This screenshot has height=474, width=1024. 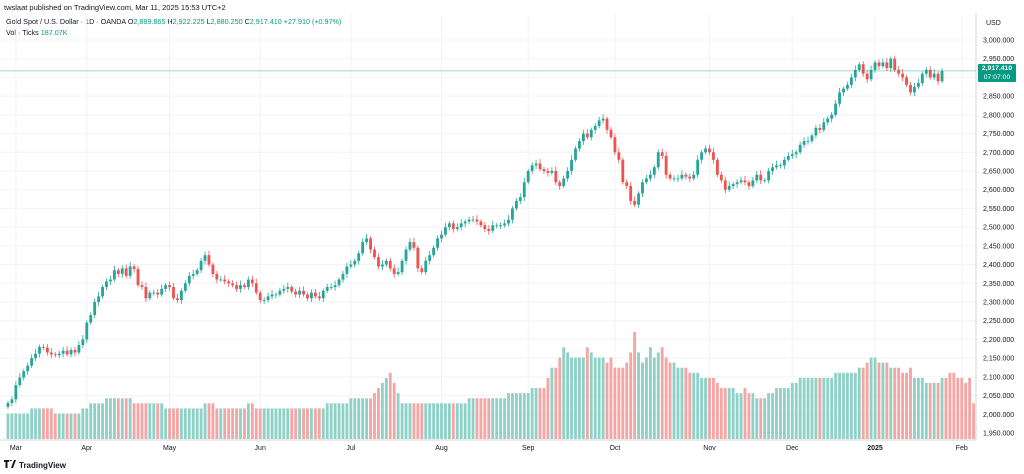 What do you see at coordinates (998, 246) in the screenshot?
I see `price-tick-label: 2,450.000` at bounding box center [998, 246].